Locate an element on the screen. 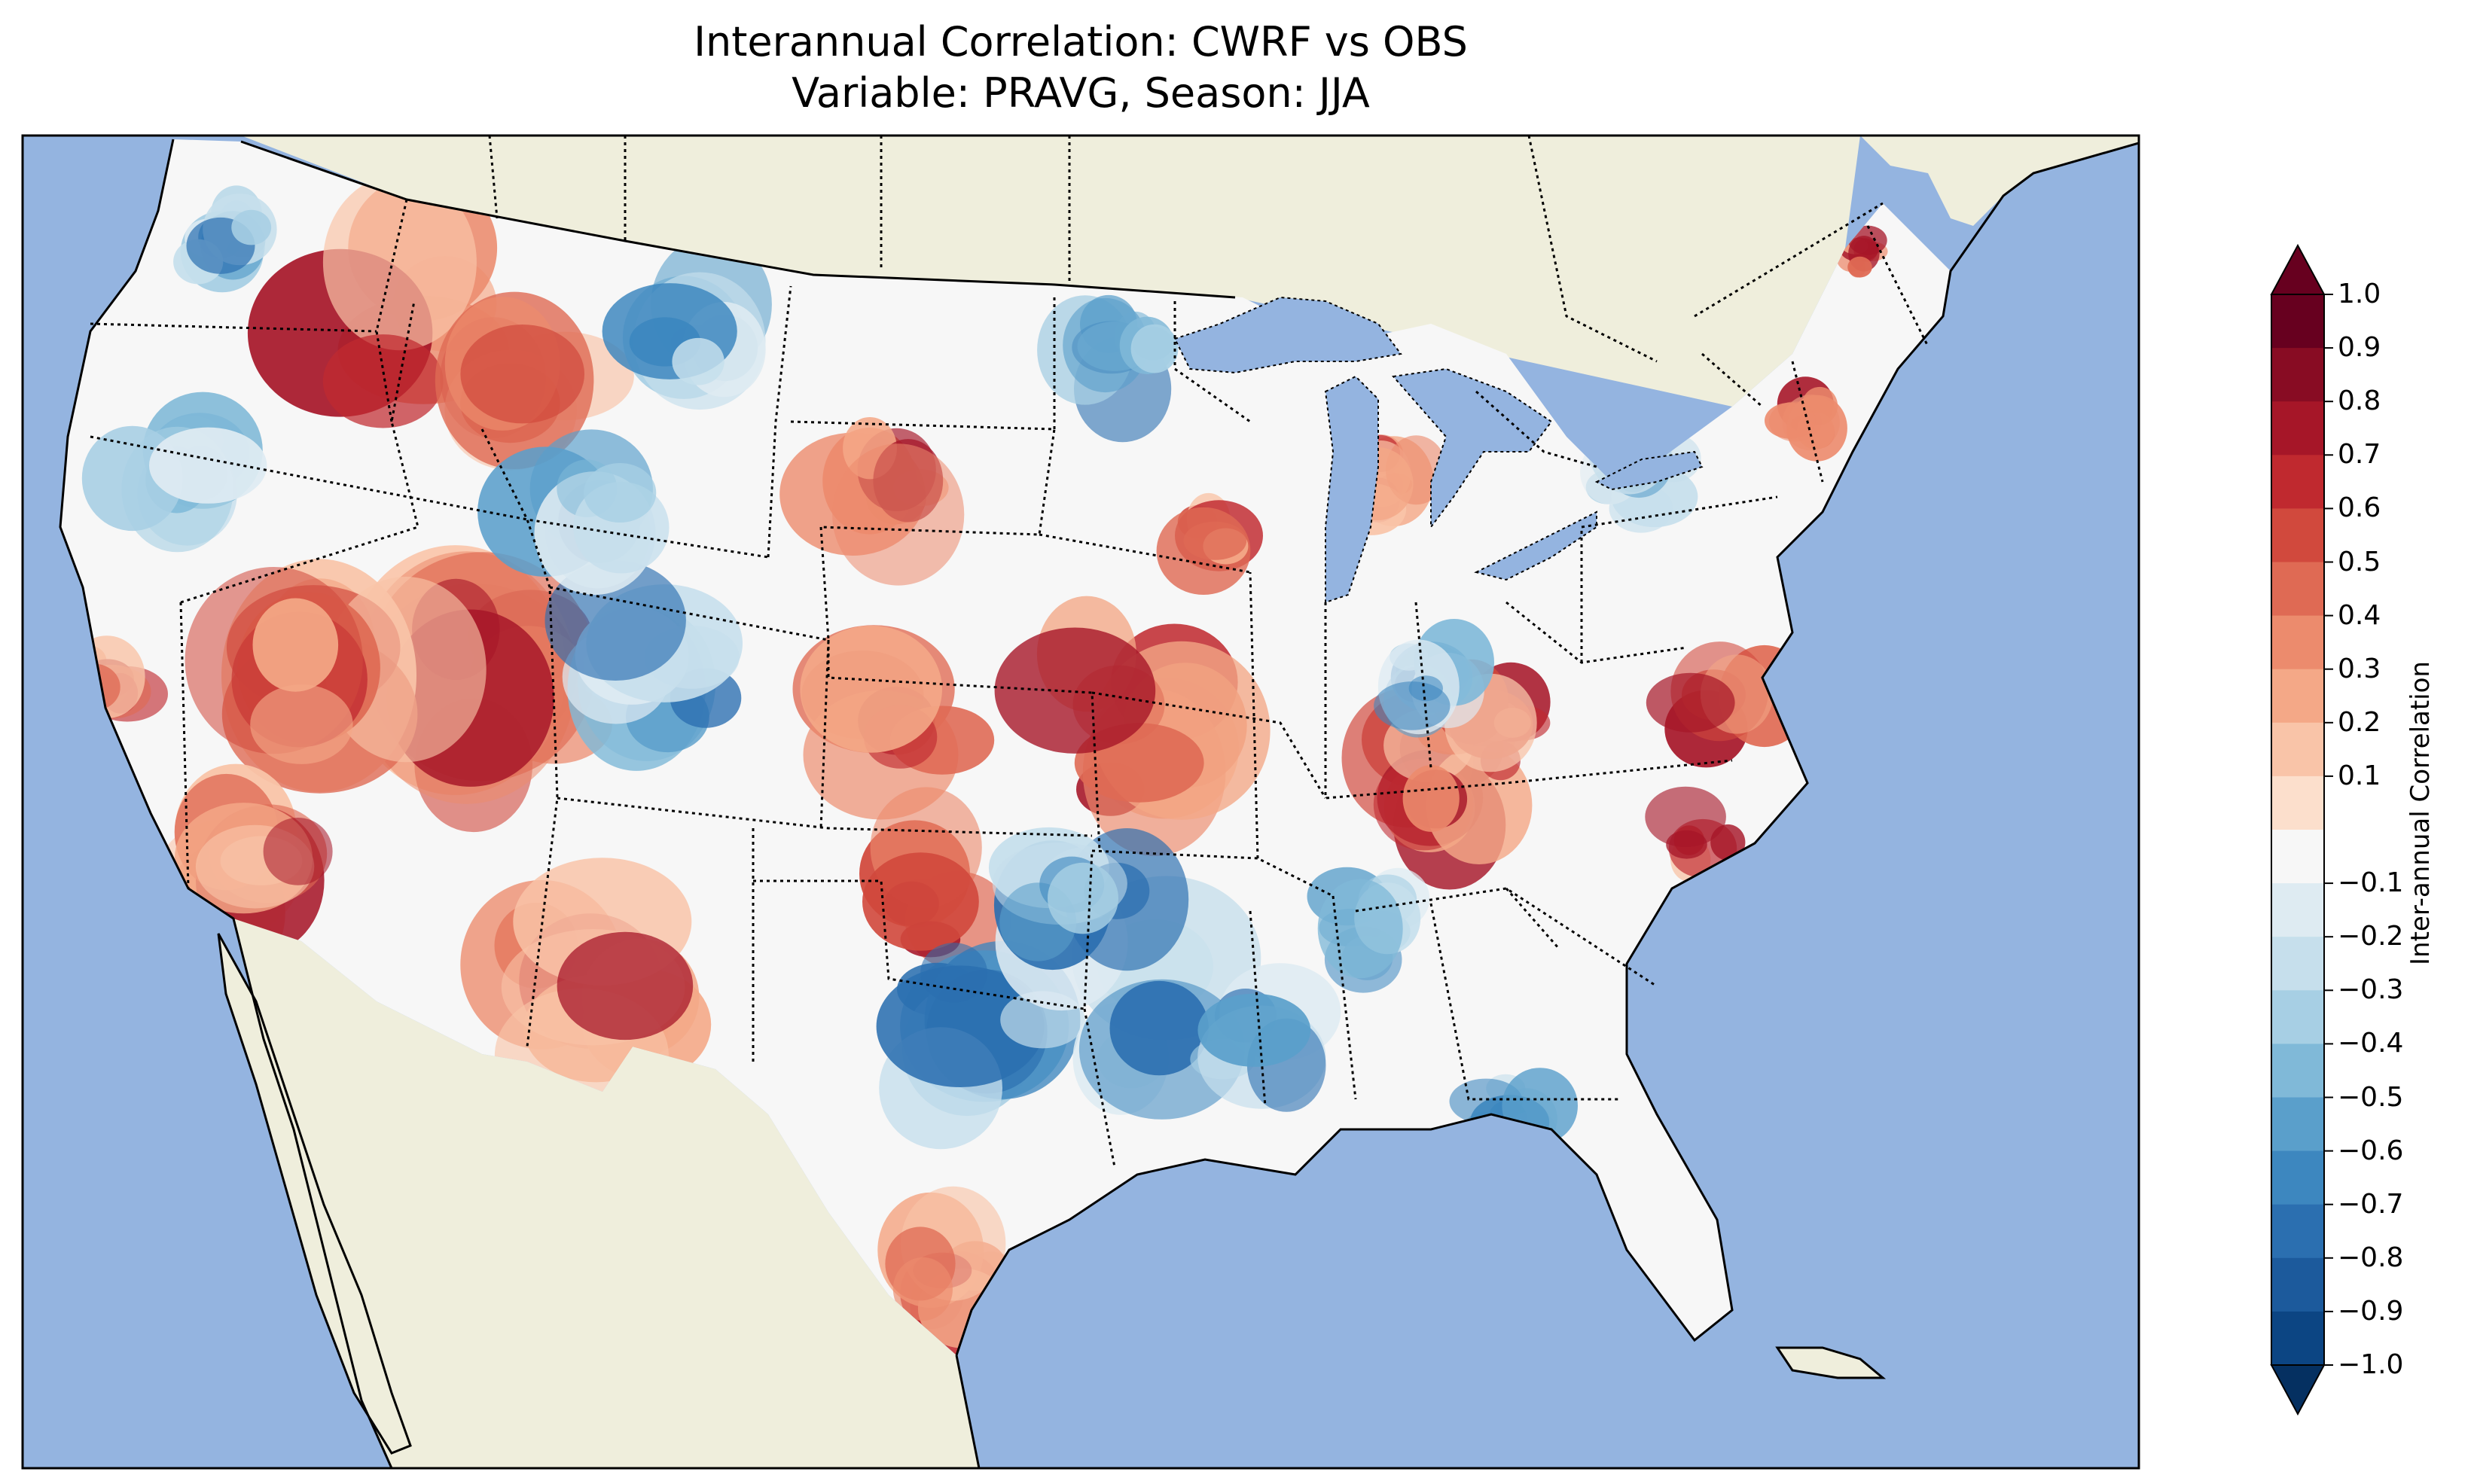  colorbar-tick-label: −0.7 is located at coordinates (2371, 1204).